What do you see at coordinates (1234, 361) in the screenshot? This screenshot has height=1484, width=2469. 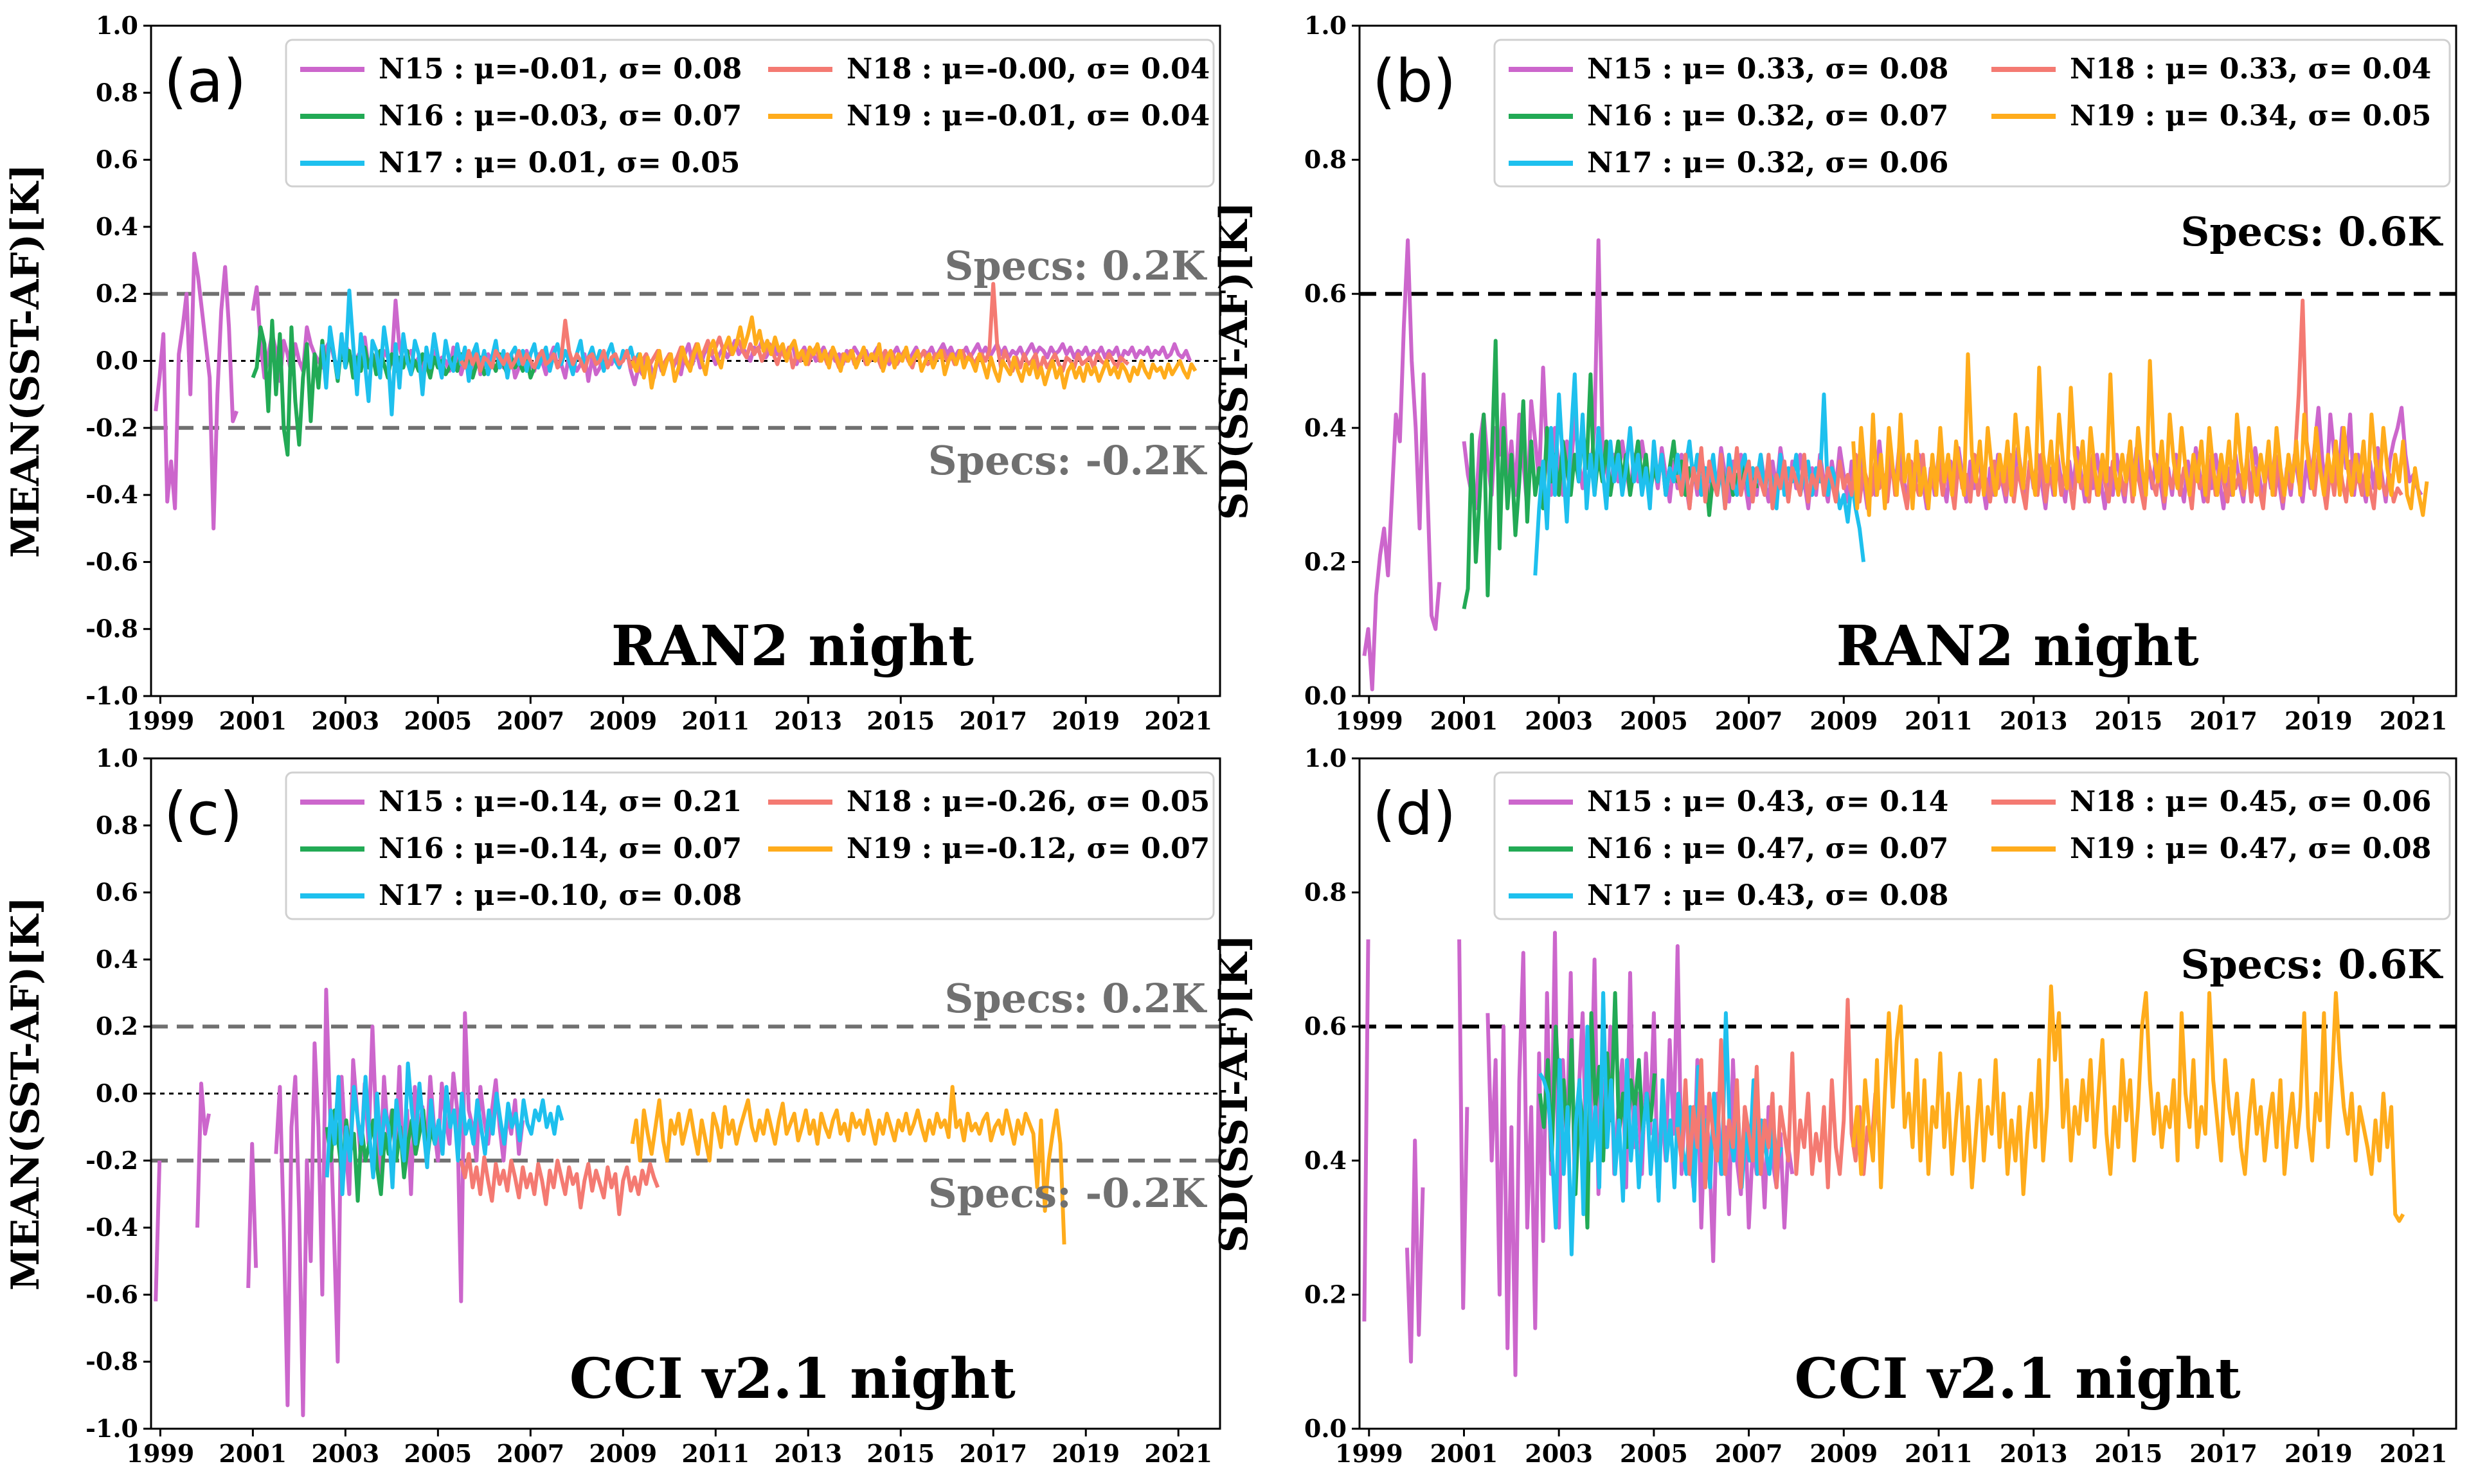 I see `y-axis-label: SD(SST-AF)[K]` at bounding box center [1234, 361].